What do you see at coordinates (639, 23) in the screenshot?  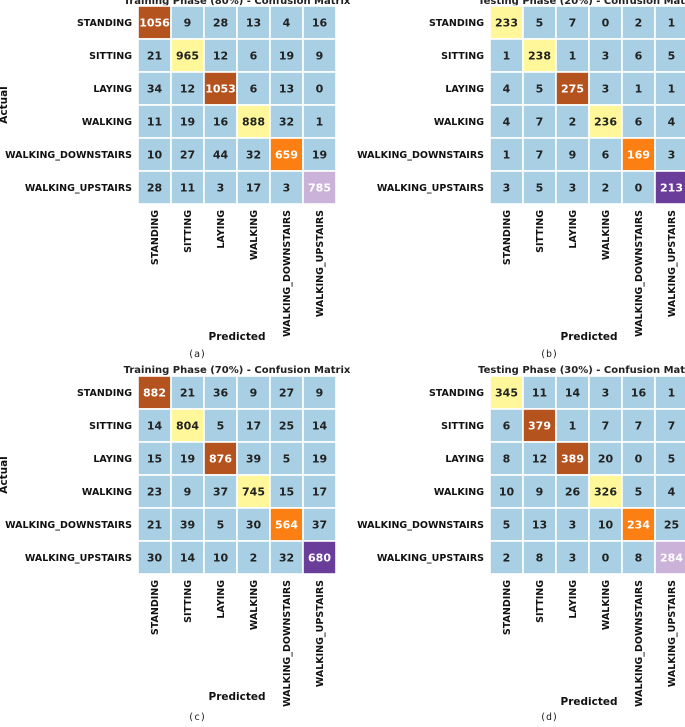 I see `cell-value: 2` at bounding box center [639, 23].